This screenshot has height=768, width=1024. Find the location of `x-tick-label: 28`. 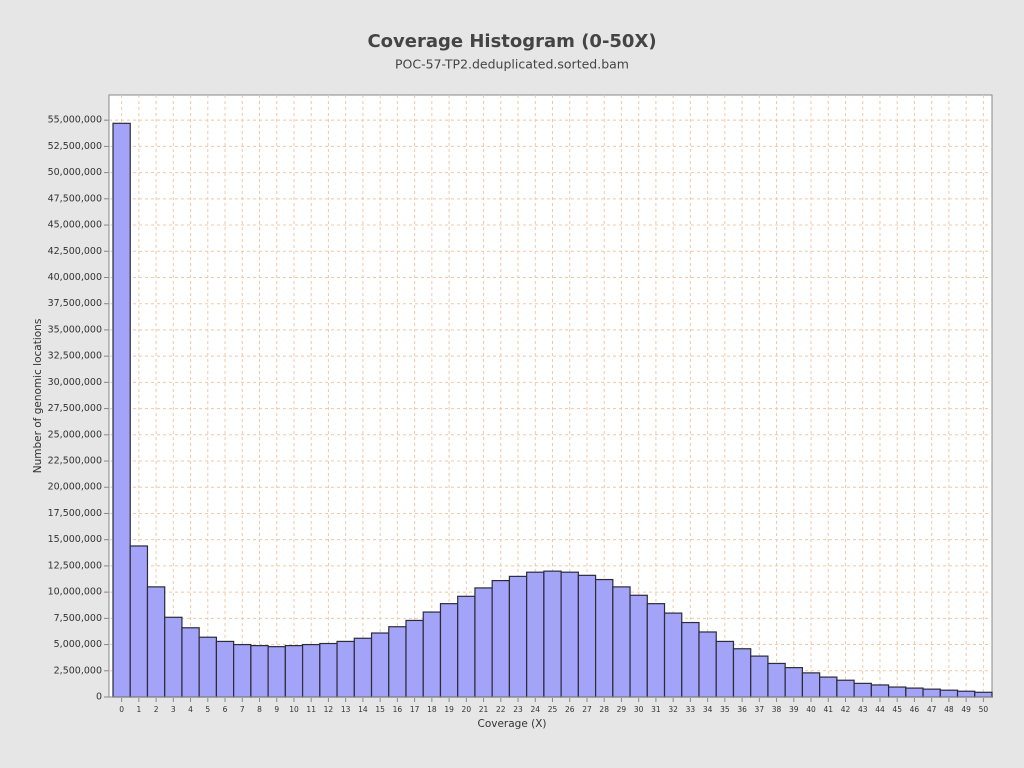

x-tick-label: 28 is located at coordinates (604, 709).